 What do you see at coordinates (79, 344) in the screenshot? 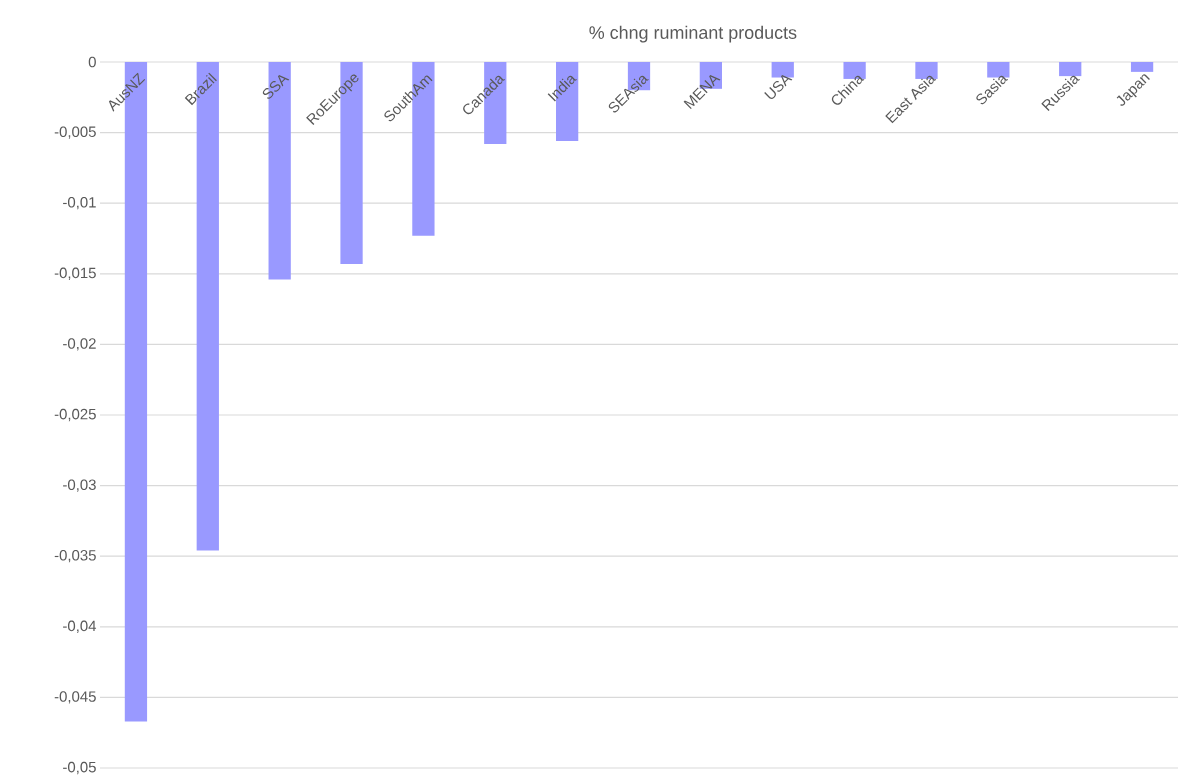
I see `y-tick-label: -0,02` at bounding box center [79, 344].